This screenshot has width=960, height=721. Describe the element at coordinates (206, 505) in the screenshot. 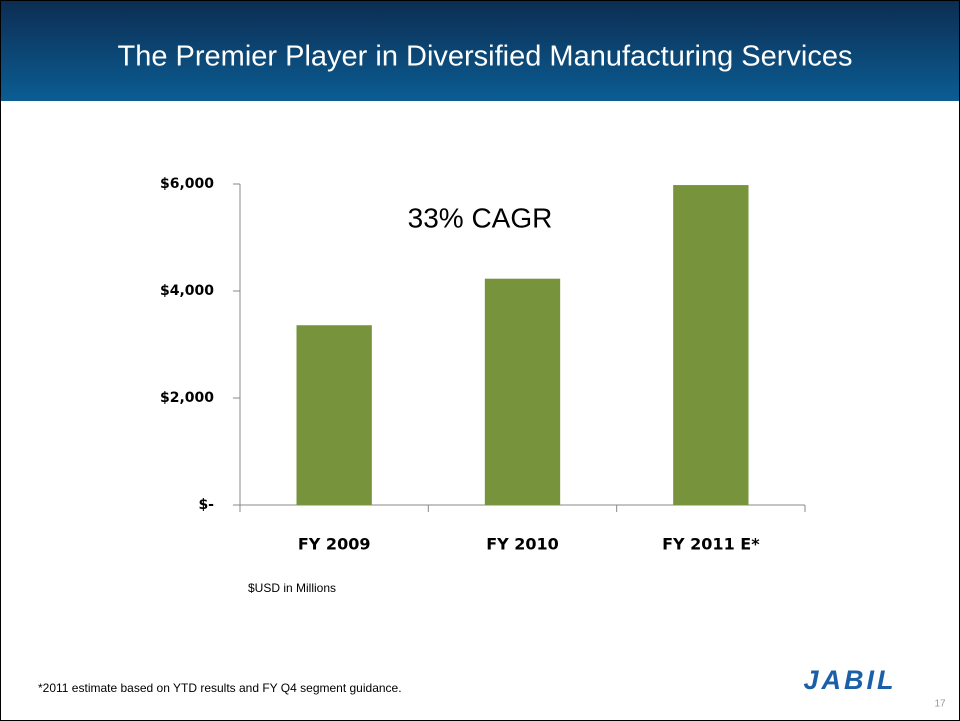

I see `y-tick-label: $-` at that location.